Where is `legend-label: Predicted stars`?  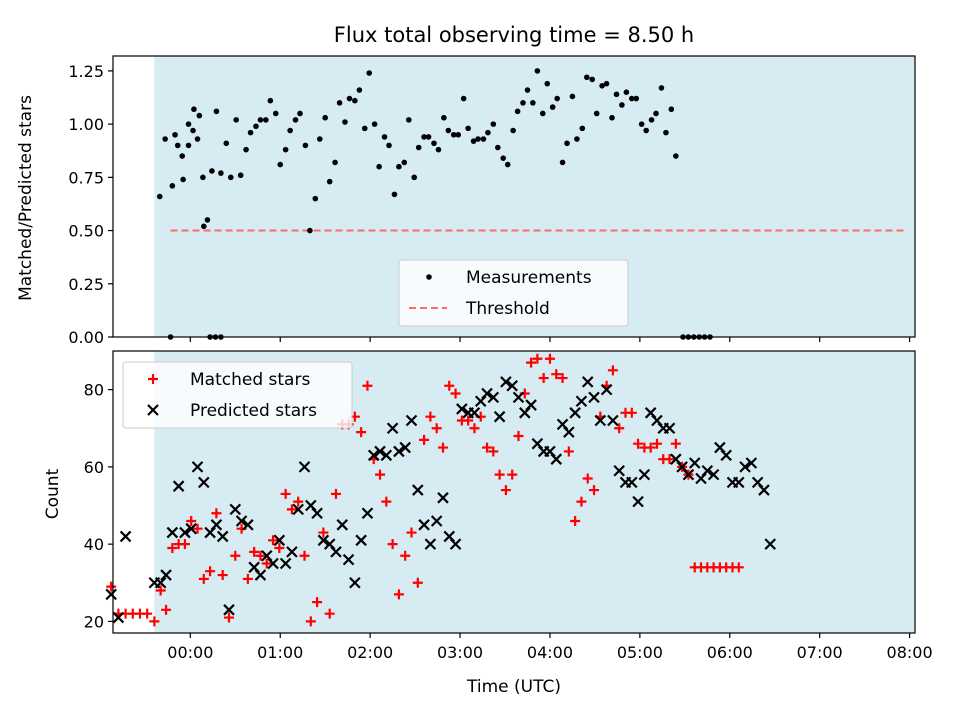 legend-label: Predicted stars is located at coordinates (253, 411).